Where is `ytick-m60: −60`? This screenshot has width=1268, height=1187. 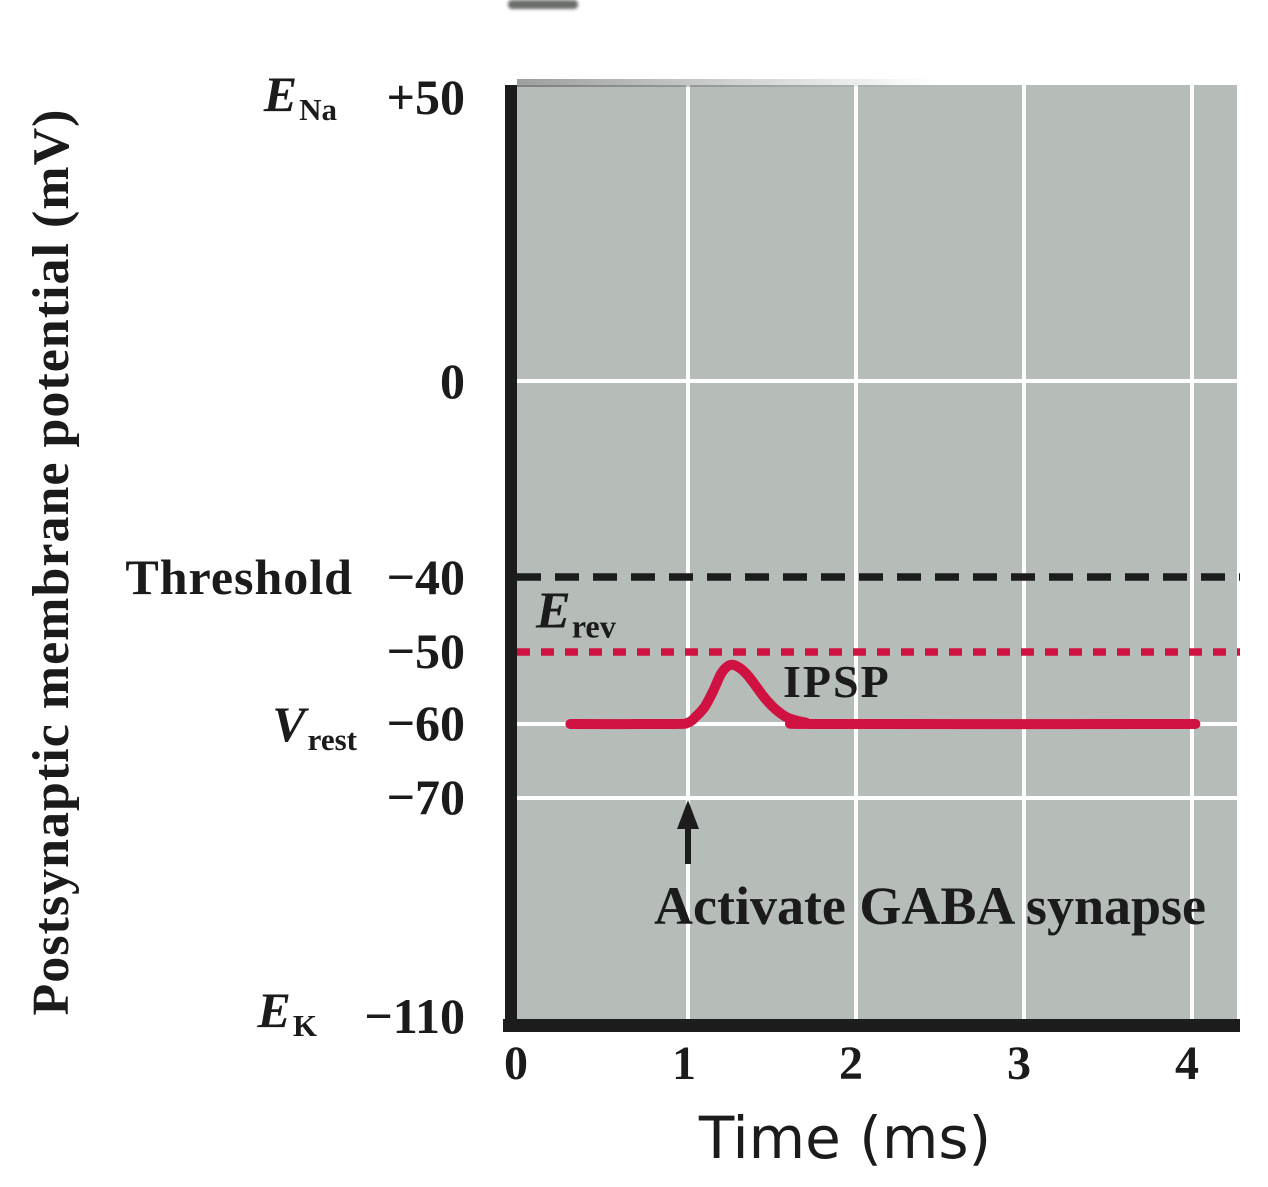
ytick-m60: −60 is located at coordinates (426, 723).